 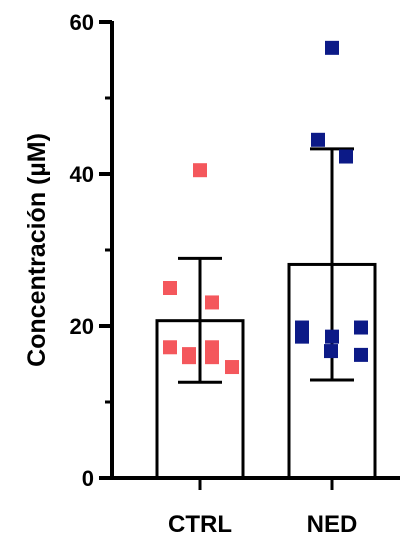 What do you see at coordinates (82, 22) in the screenshot?
I see `y-tick-label-60: 60` at bounding box center [82, 22].